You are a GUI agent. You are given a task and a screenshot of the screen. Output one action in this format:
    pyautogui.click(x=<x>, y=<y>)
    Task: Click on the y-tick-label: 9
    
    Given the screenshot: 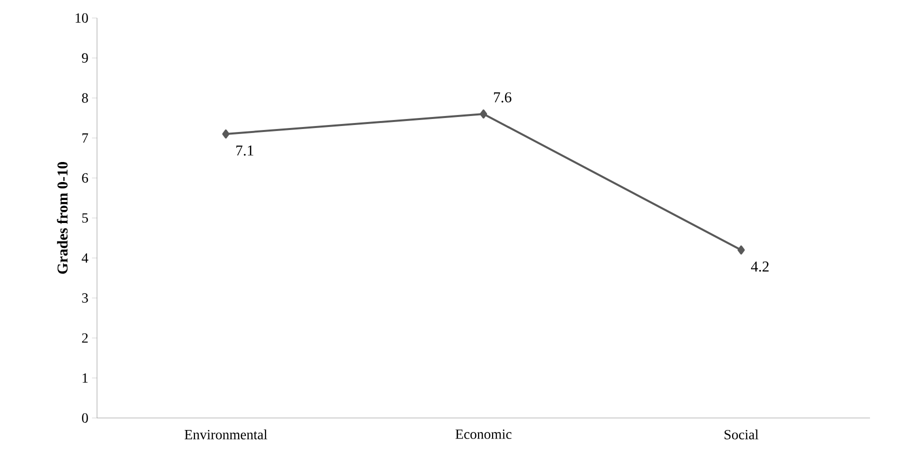 What is the action you would take?
    pyautogui.click(x=85, y=58)
    